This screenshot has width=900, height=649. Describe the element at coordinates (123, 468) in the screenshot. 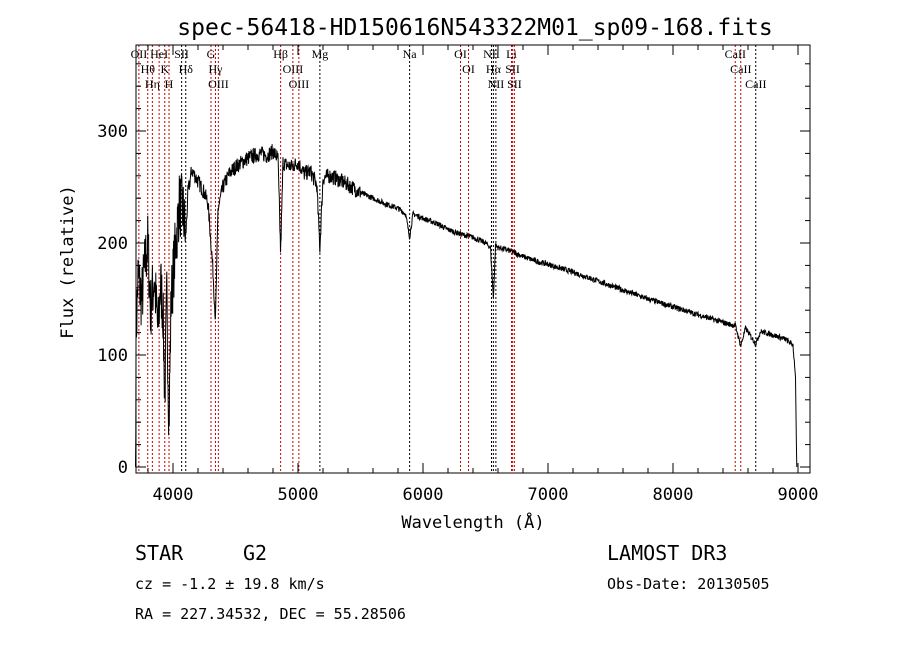

I see `y-tick-label: 0` at that location.